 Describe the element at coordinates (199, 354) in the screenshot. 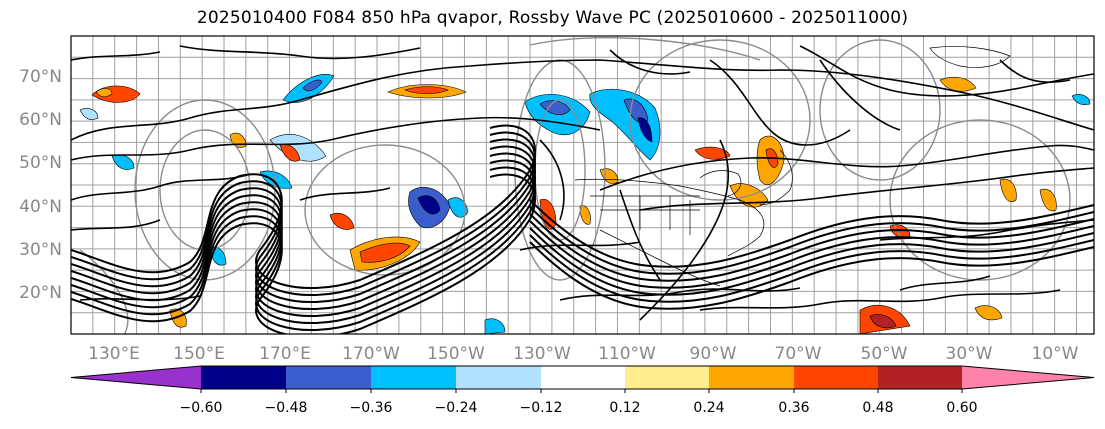

I see `lon-label: 150°E` at that location.